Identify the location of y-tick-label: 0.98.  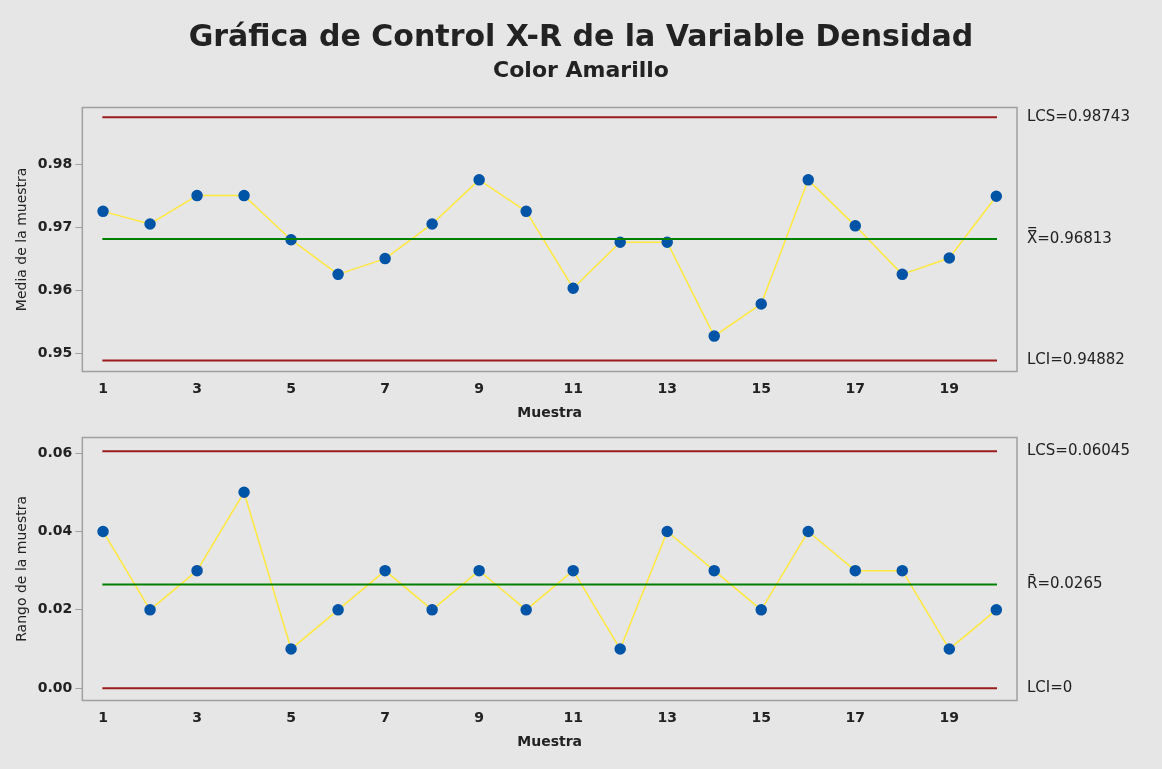
(55, 162).